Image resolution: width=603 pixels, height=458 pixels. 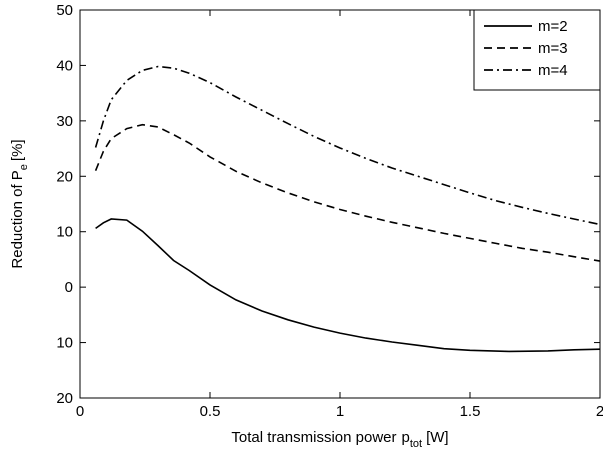 I want to click on x-axis-title-sub: tot, so click(x=416, y=444).